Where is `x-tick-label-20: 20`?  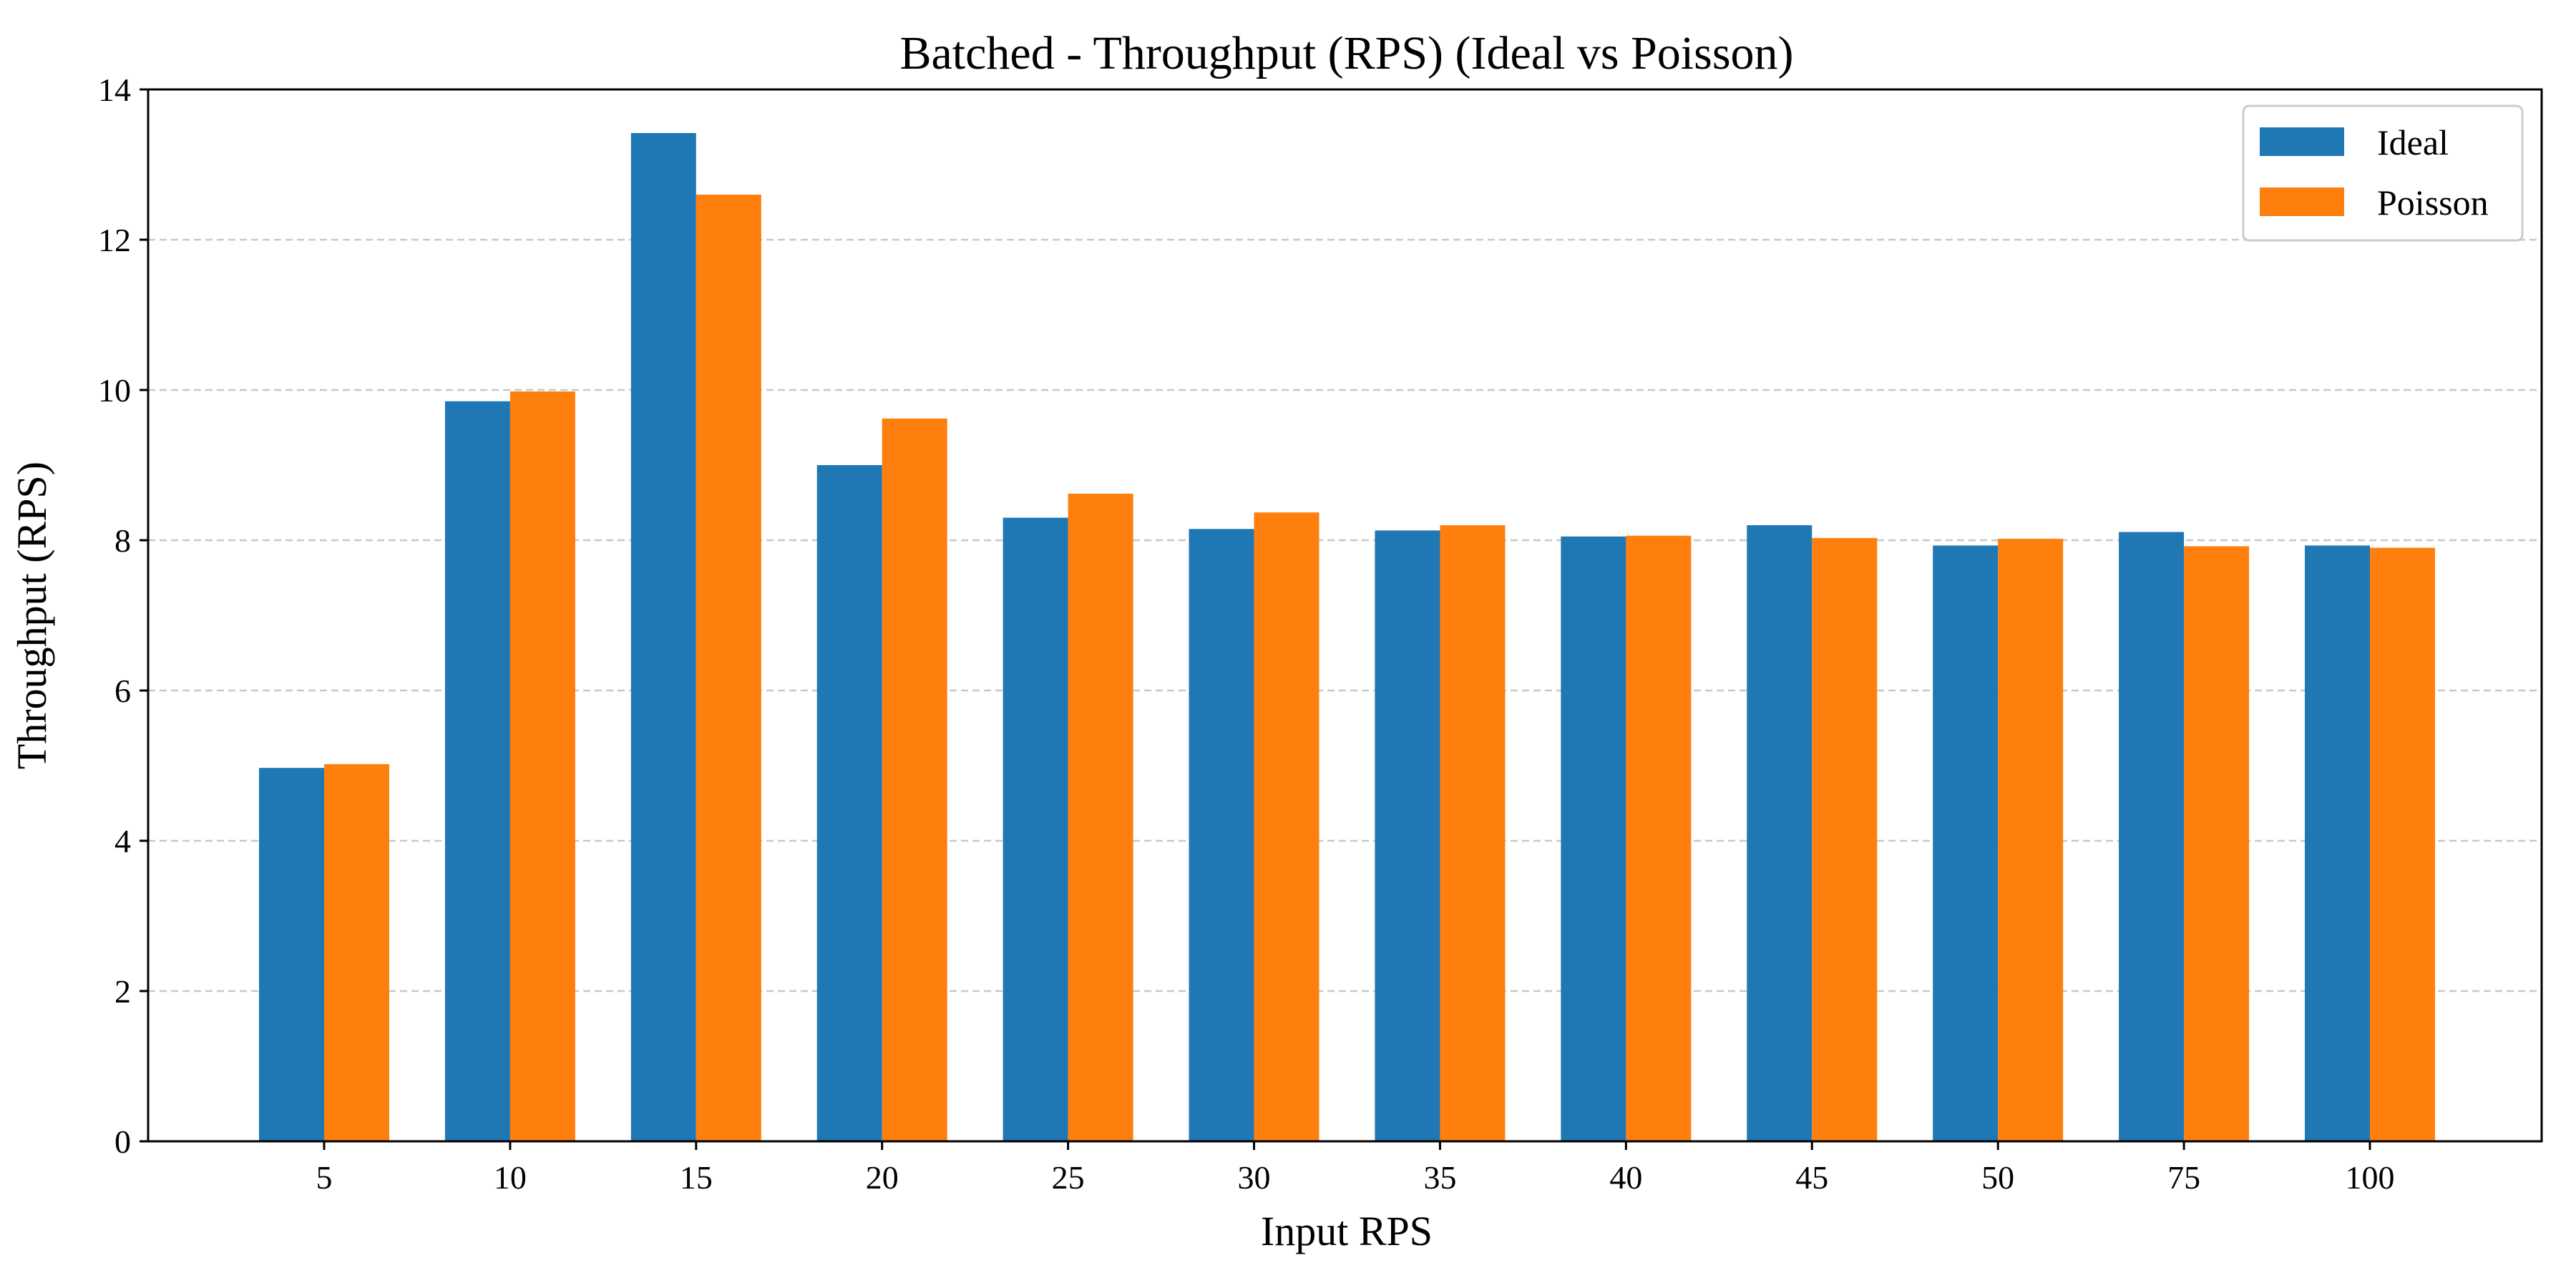
x-tick-label-20: 20 is located at coordinates (882, 1177).